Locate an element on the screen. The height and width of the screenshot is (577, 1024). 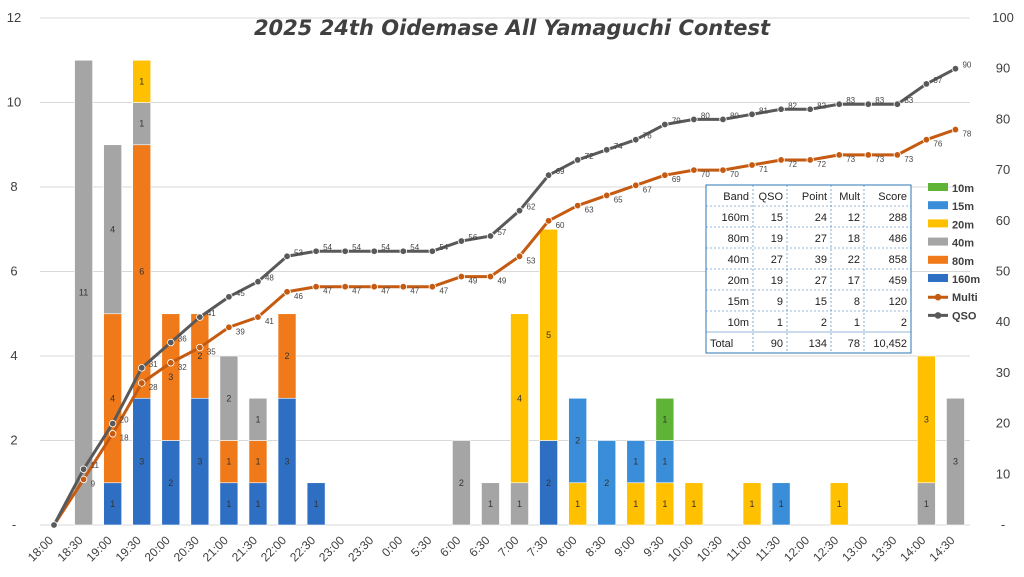
x-tick-label: 12:30 is located at coordinates (825, 548).